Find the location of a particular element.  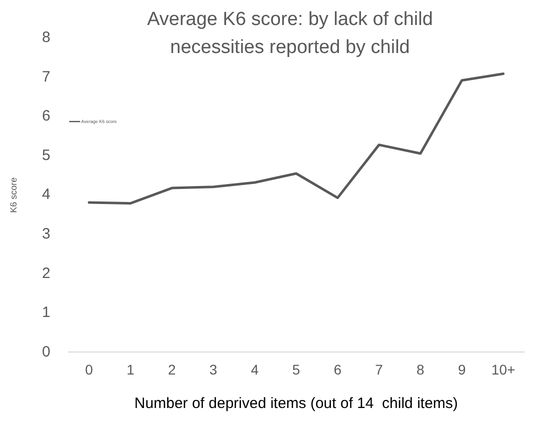

y-axis-title: K6 score is located at coordinates (13, 195).